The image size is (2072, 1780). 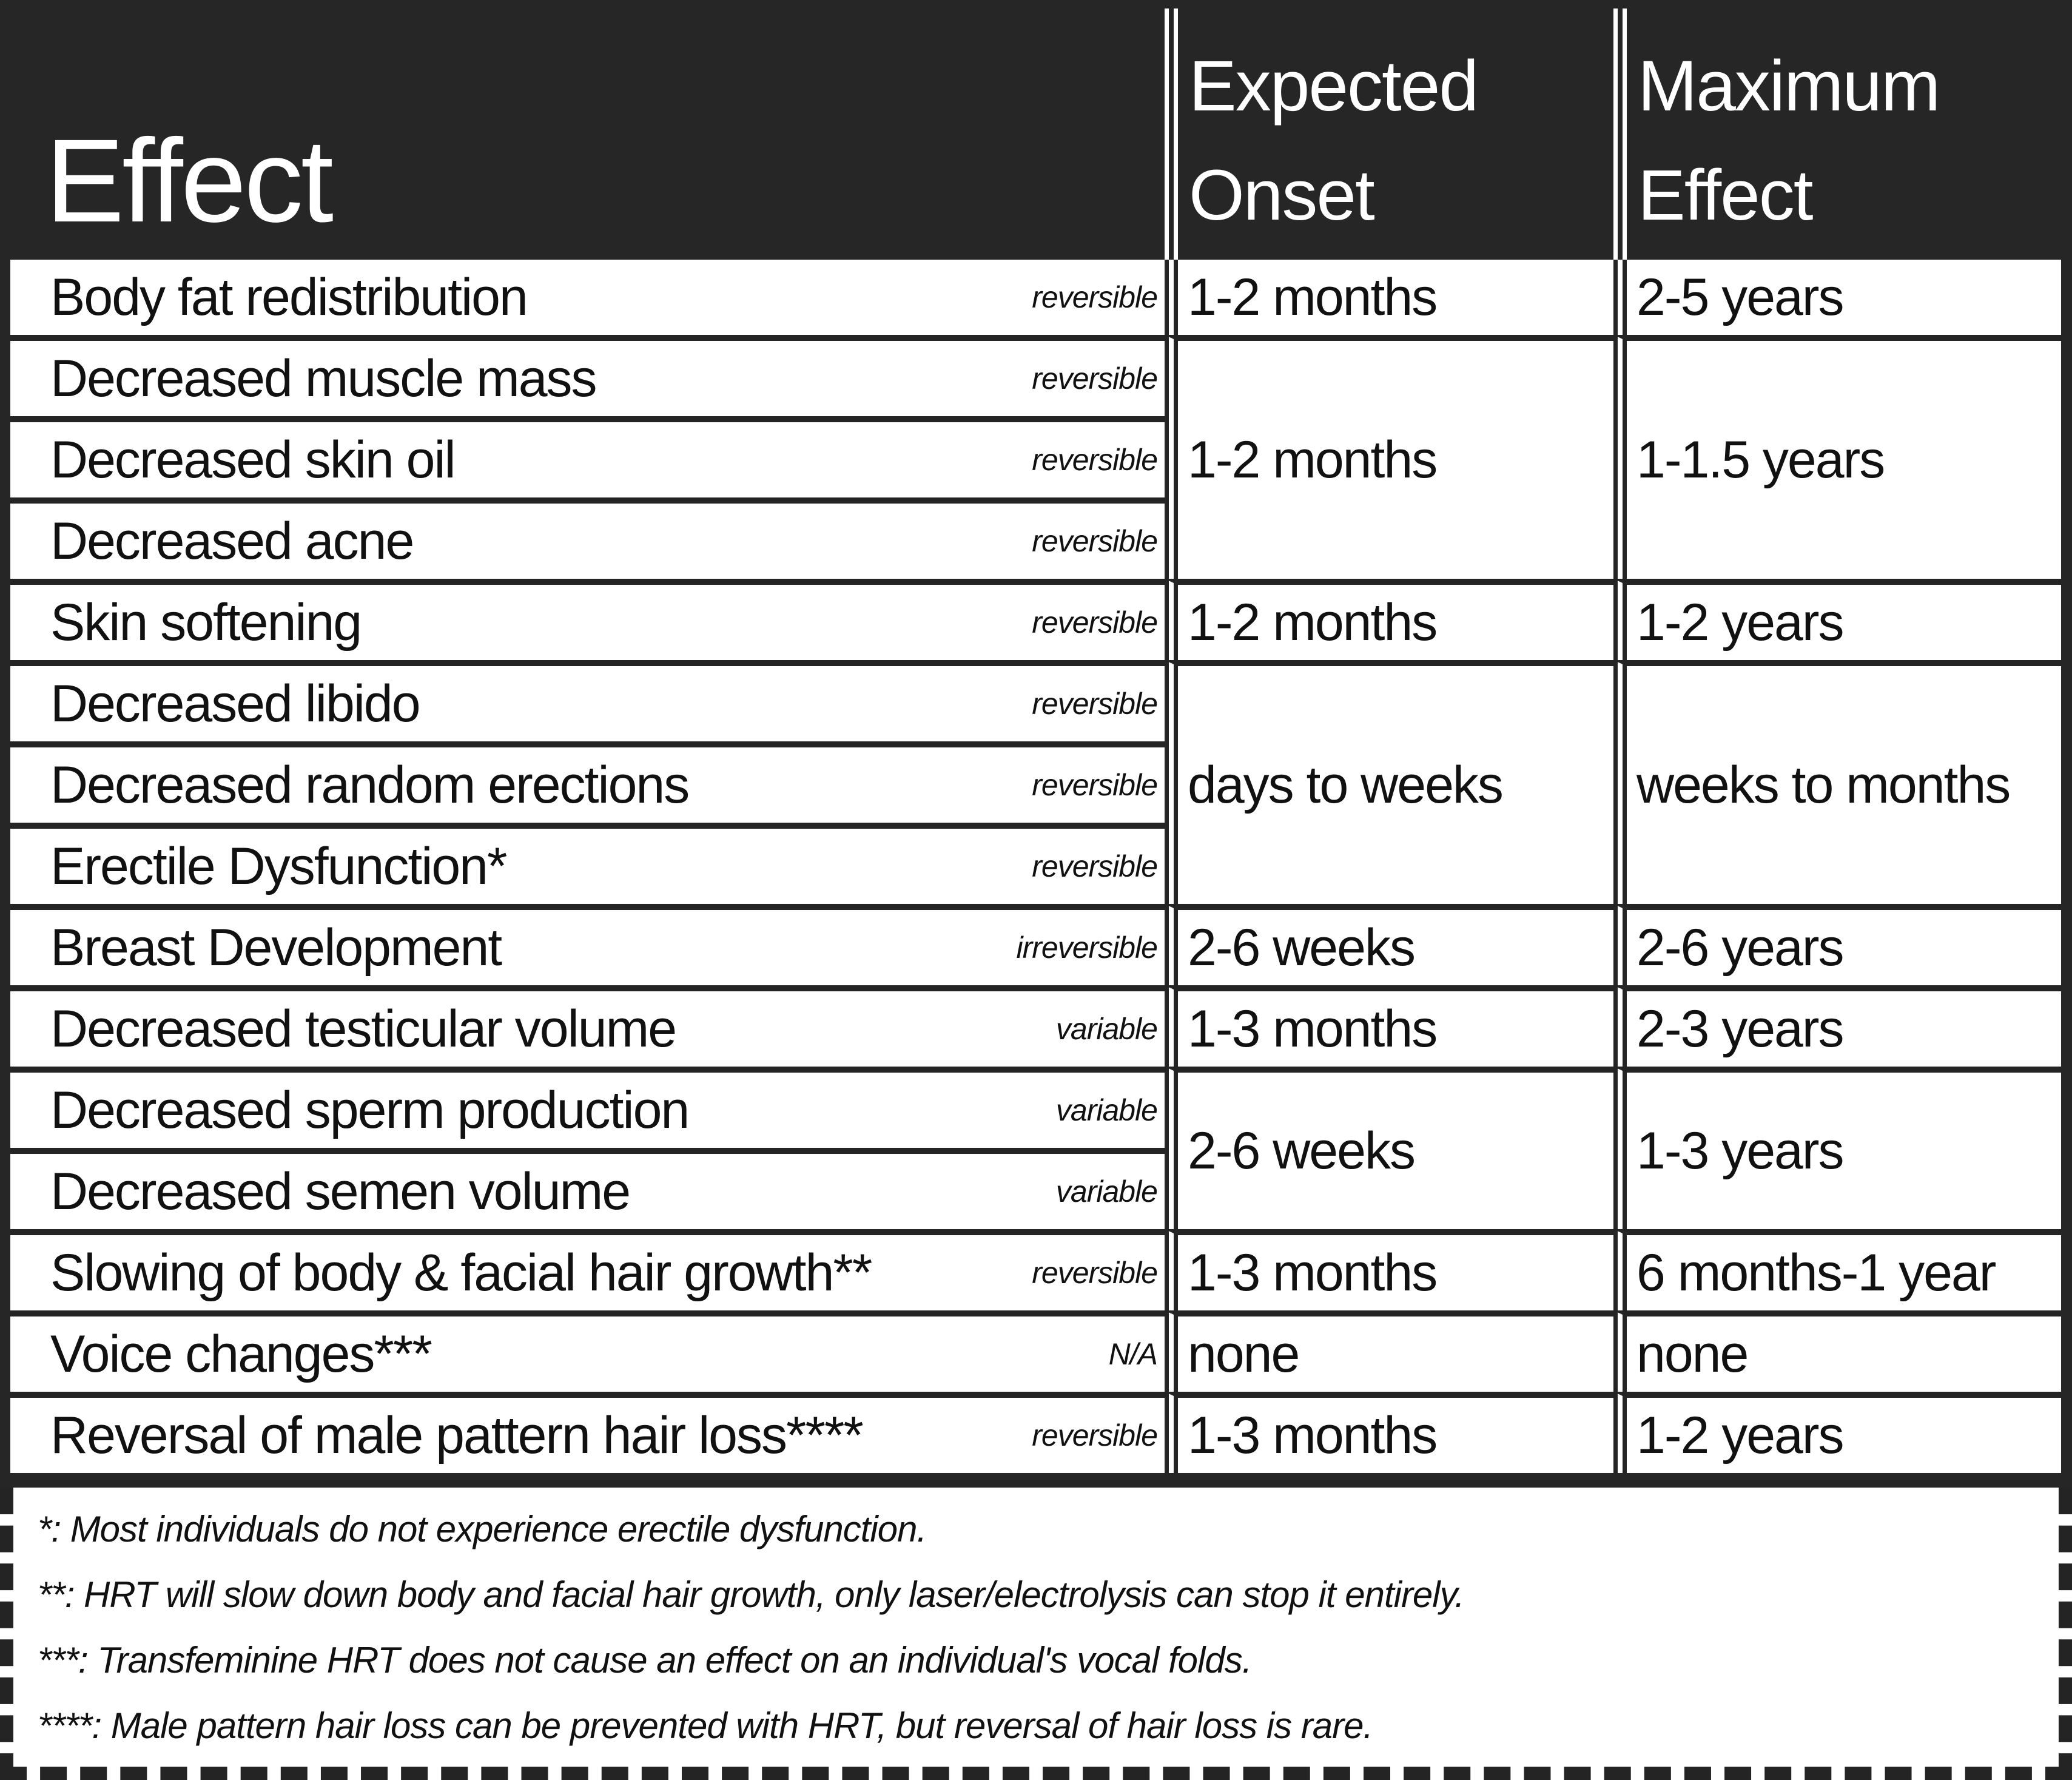 What do you see at coordinates (363, 1028) in the screenshot?
I see `effect-label: Decreased testicular volume` at bounding box center [363, 1028].